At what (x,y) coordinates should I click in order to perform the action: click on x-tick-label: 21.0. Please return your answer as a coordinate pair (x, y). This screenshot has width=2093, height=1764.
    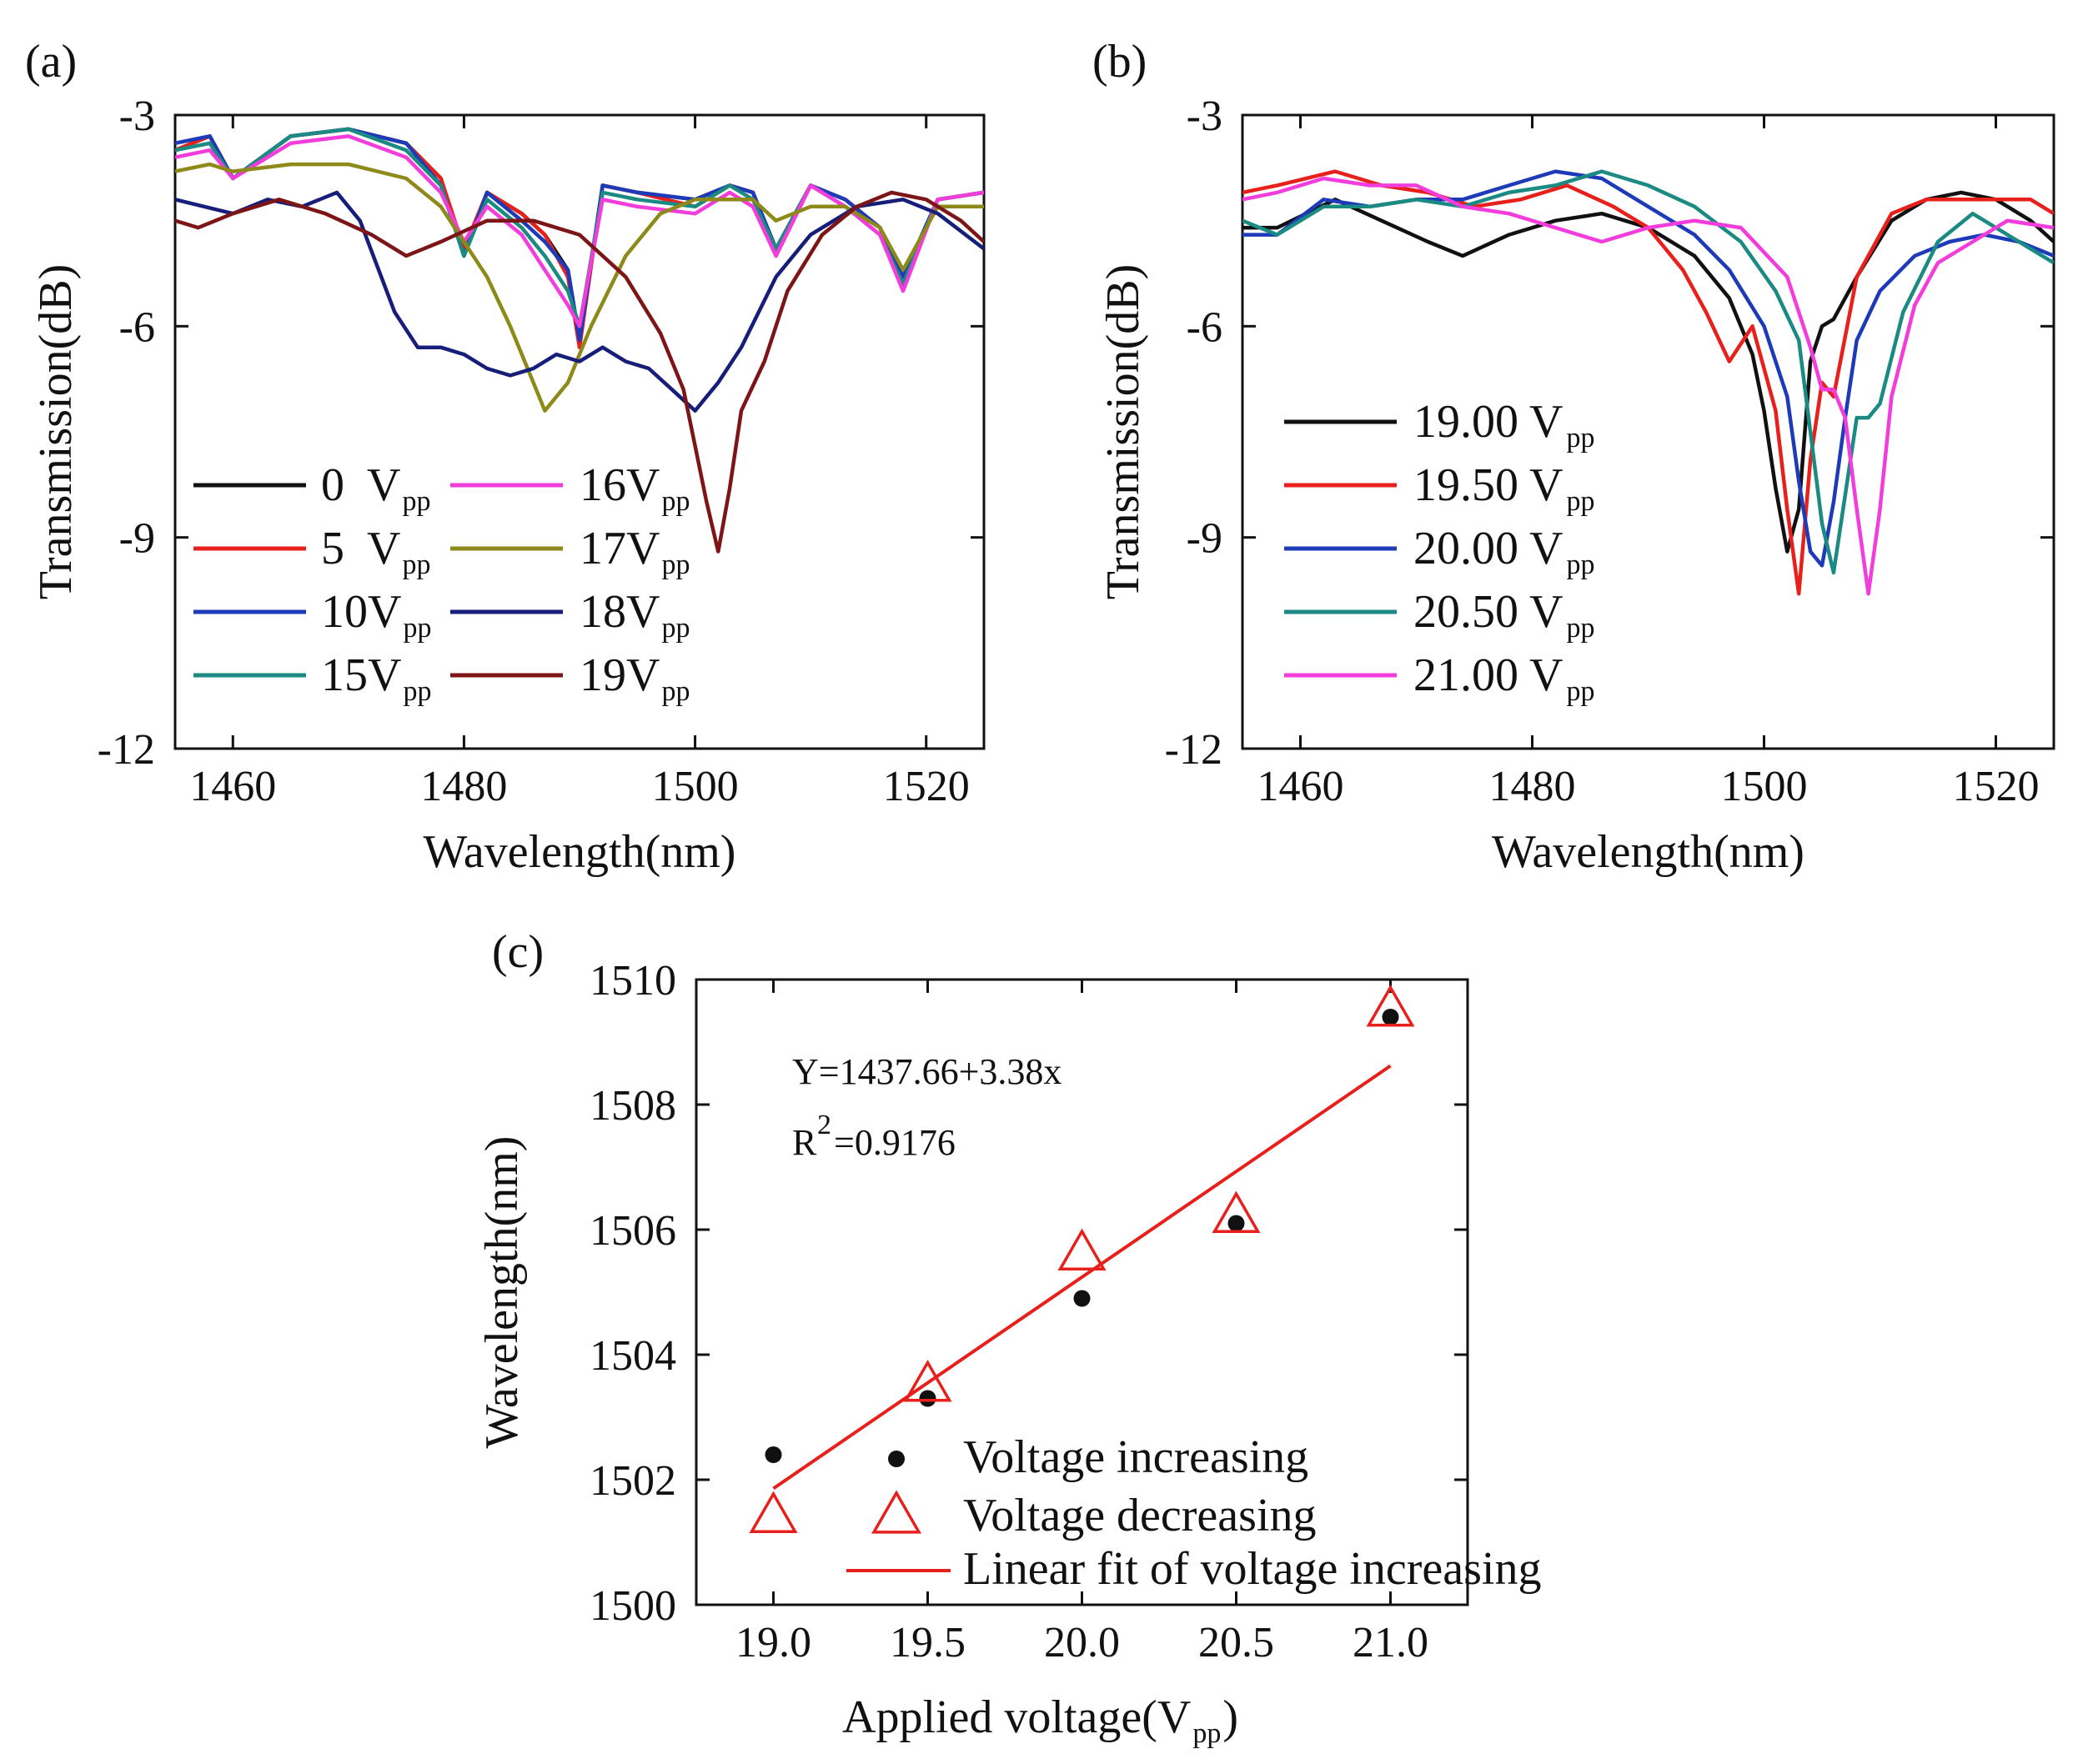
    Looking at the image, I should click on (1390, 1642).